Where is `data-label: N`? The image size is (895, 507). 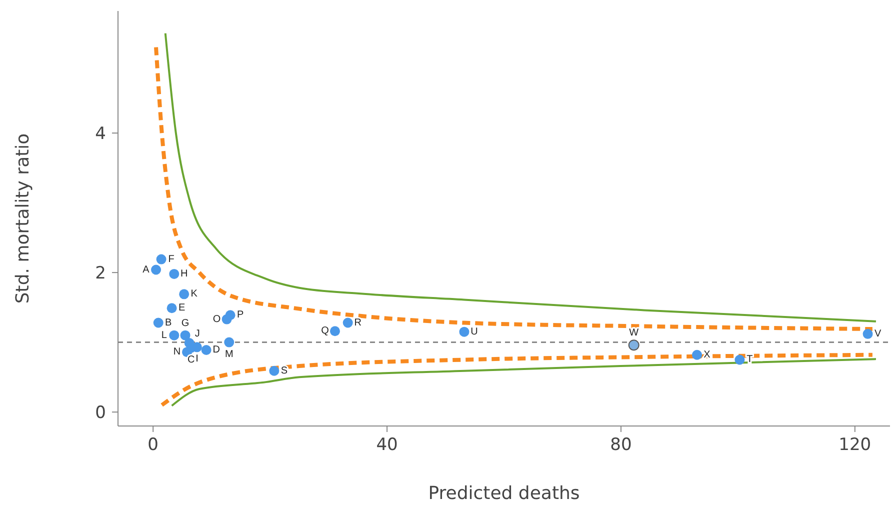 data-label: N is located at coordinates (177, 352).